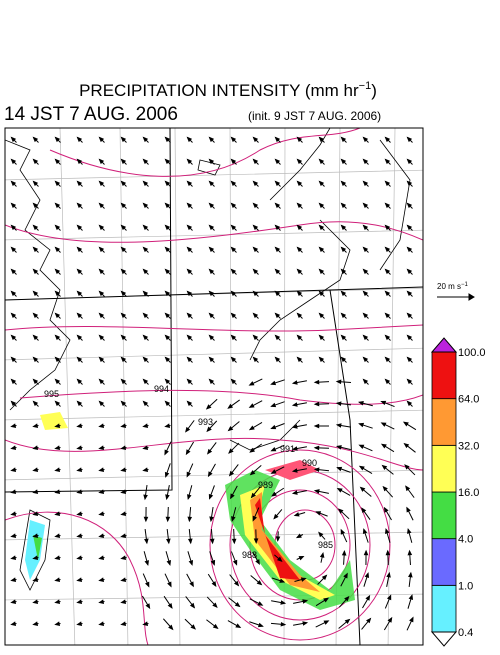 Image resolution: width=500 pixels, height=655 pixels. Describe the element at coordinates (449, 286) in the screenshot. I see `vector-legend-text: 20 m s` at that location.